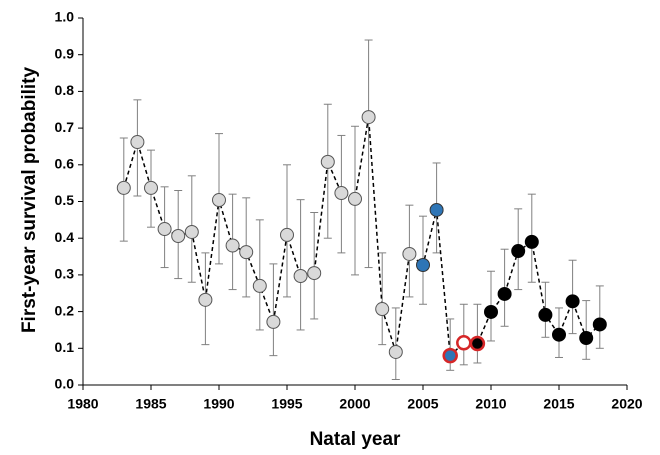 The image size is (660, 455). I want to click on y-tick-label: 0.6, so click(65, 164).